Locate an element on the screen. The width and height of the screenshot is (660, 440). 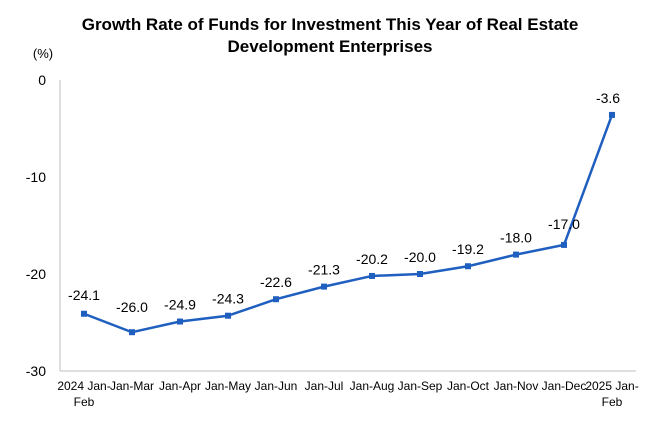
y-tick-label: -10 is located at coordinates (36, 177).